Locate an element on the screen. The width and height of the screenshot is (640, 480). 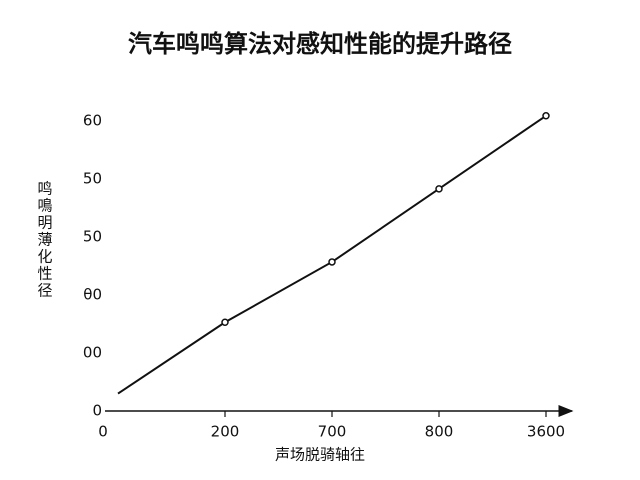
x-tick-label: 800 is located at coordinates (439, 432).